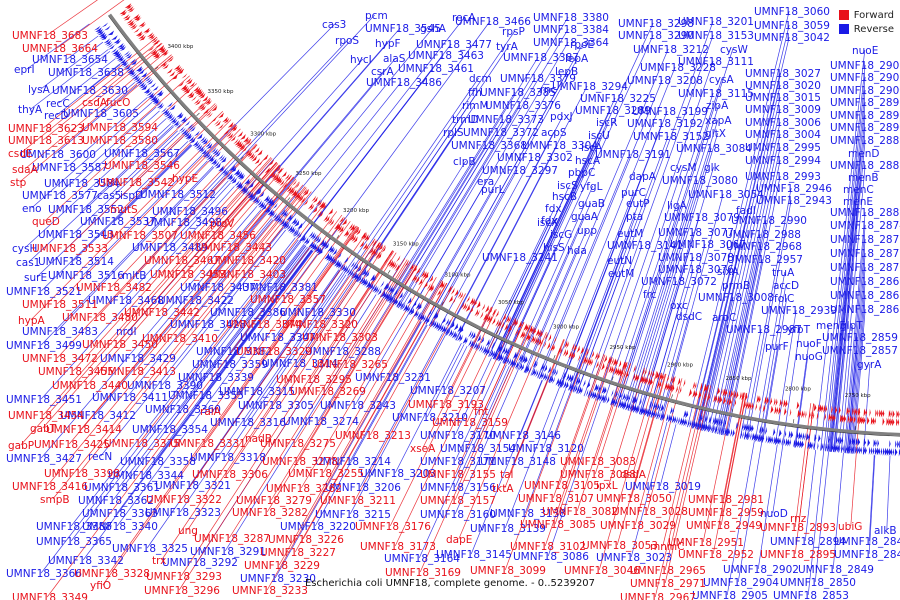 The height and width of the screenshot is (600, 900). Describe the element at coordinates (702, 218) in the screenshot. I see `gene-label: UMNF18_3079` at that location.